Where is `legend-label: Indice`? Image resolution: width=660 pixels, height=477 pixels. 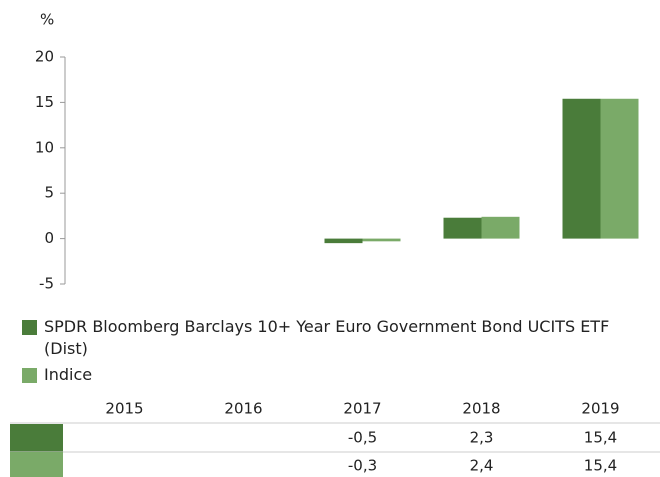
legend-label: Indice is located at coordinates (68, 374).